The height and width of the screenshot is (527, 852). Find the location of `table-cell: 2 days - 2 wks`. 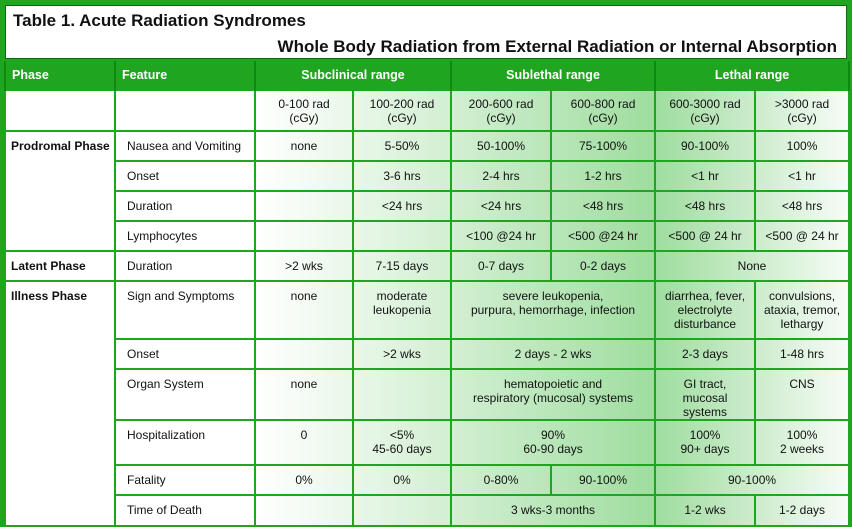

table-cell: 2 days - 2 wks is located at coordinates (553, 354).